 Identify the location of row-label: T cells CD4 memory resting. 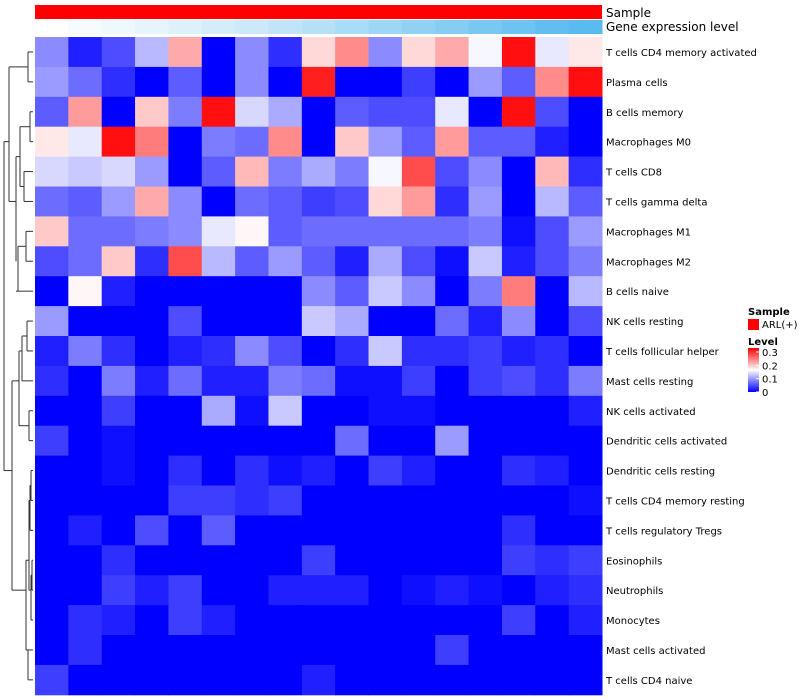
(675, 501).